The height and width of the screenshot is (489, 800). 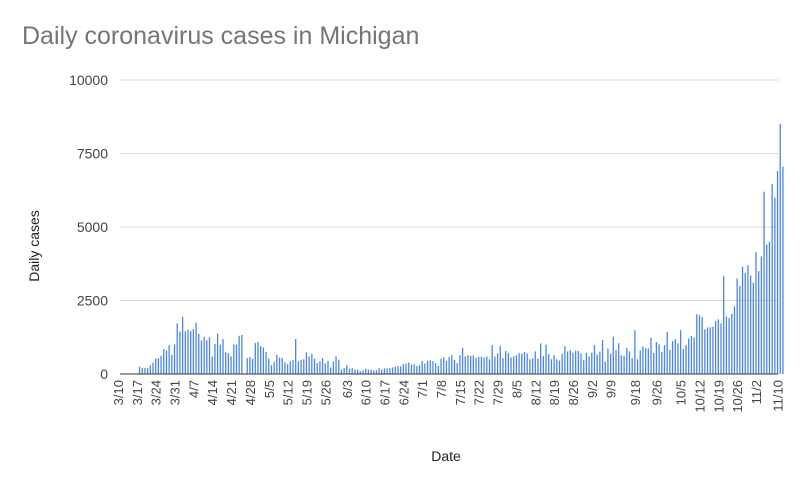 I want to click on x-tick-label: 7/29, so click(x=498, y=392).